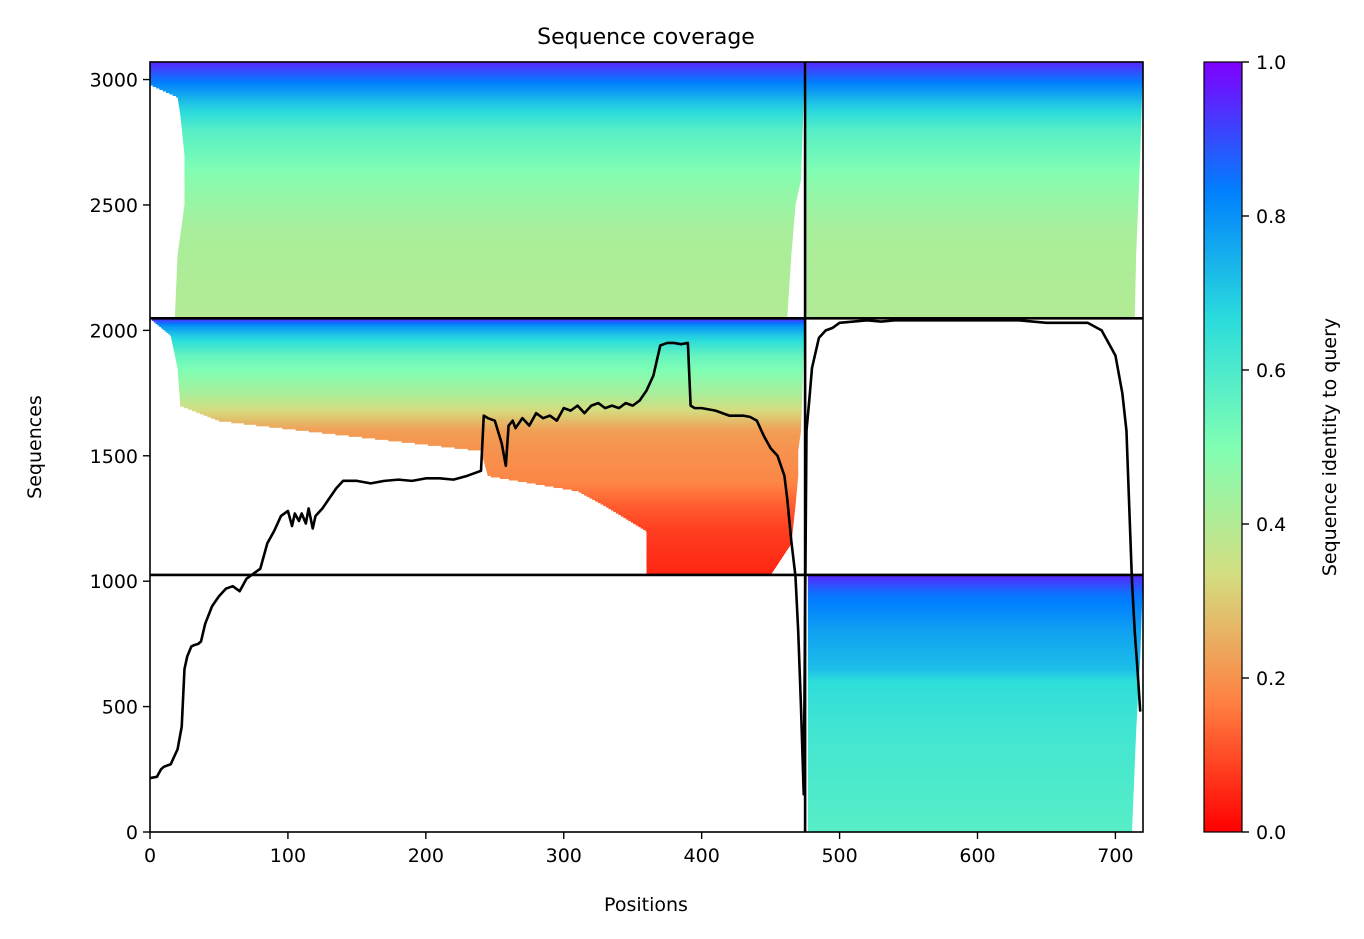  Describe the element at coordinates (288, 856) in the screenshot. I see `x-tick-label: 100` at that location.